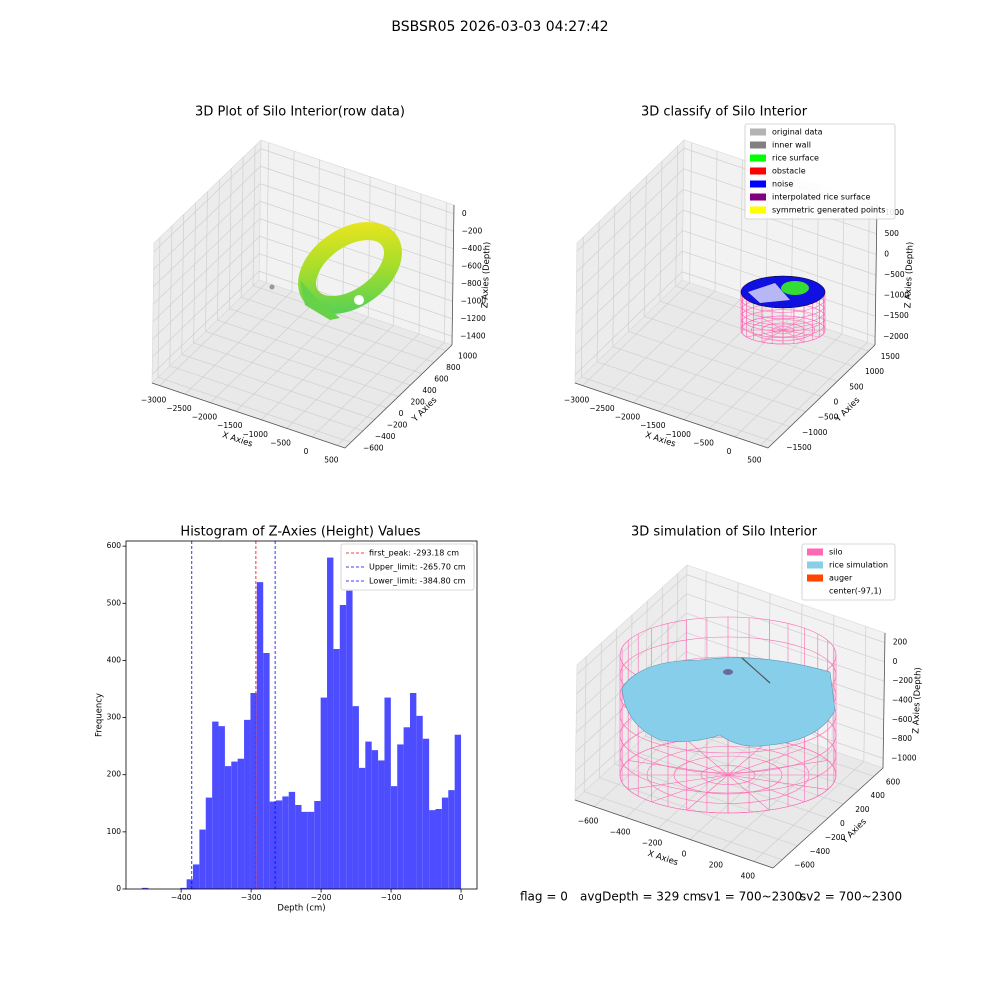 The width and height of the screenshot is (1000, 1000). What do you see at coordinates (748, 875) in the screenshot?
I see `x-tick-label: 400` at bounding box center [748, 875].